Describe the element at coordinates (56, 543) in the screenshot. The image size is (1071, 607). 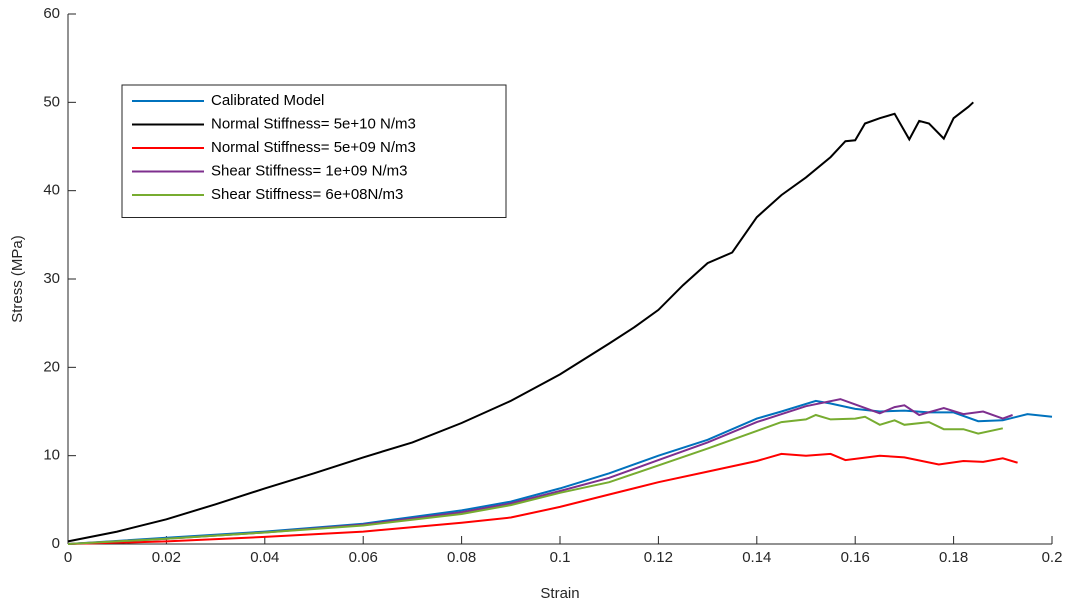
I see `y-tick-label: 0` at that location.